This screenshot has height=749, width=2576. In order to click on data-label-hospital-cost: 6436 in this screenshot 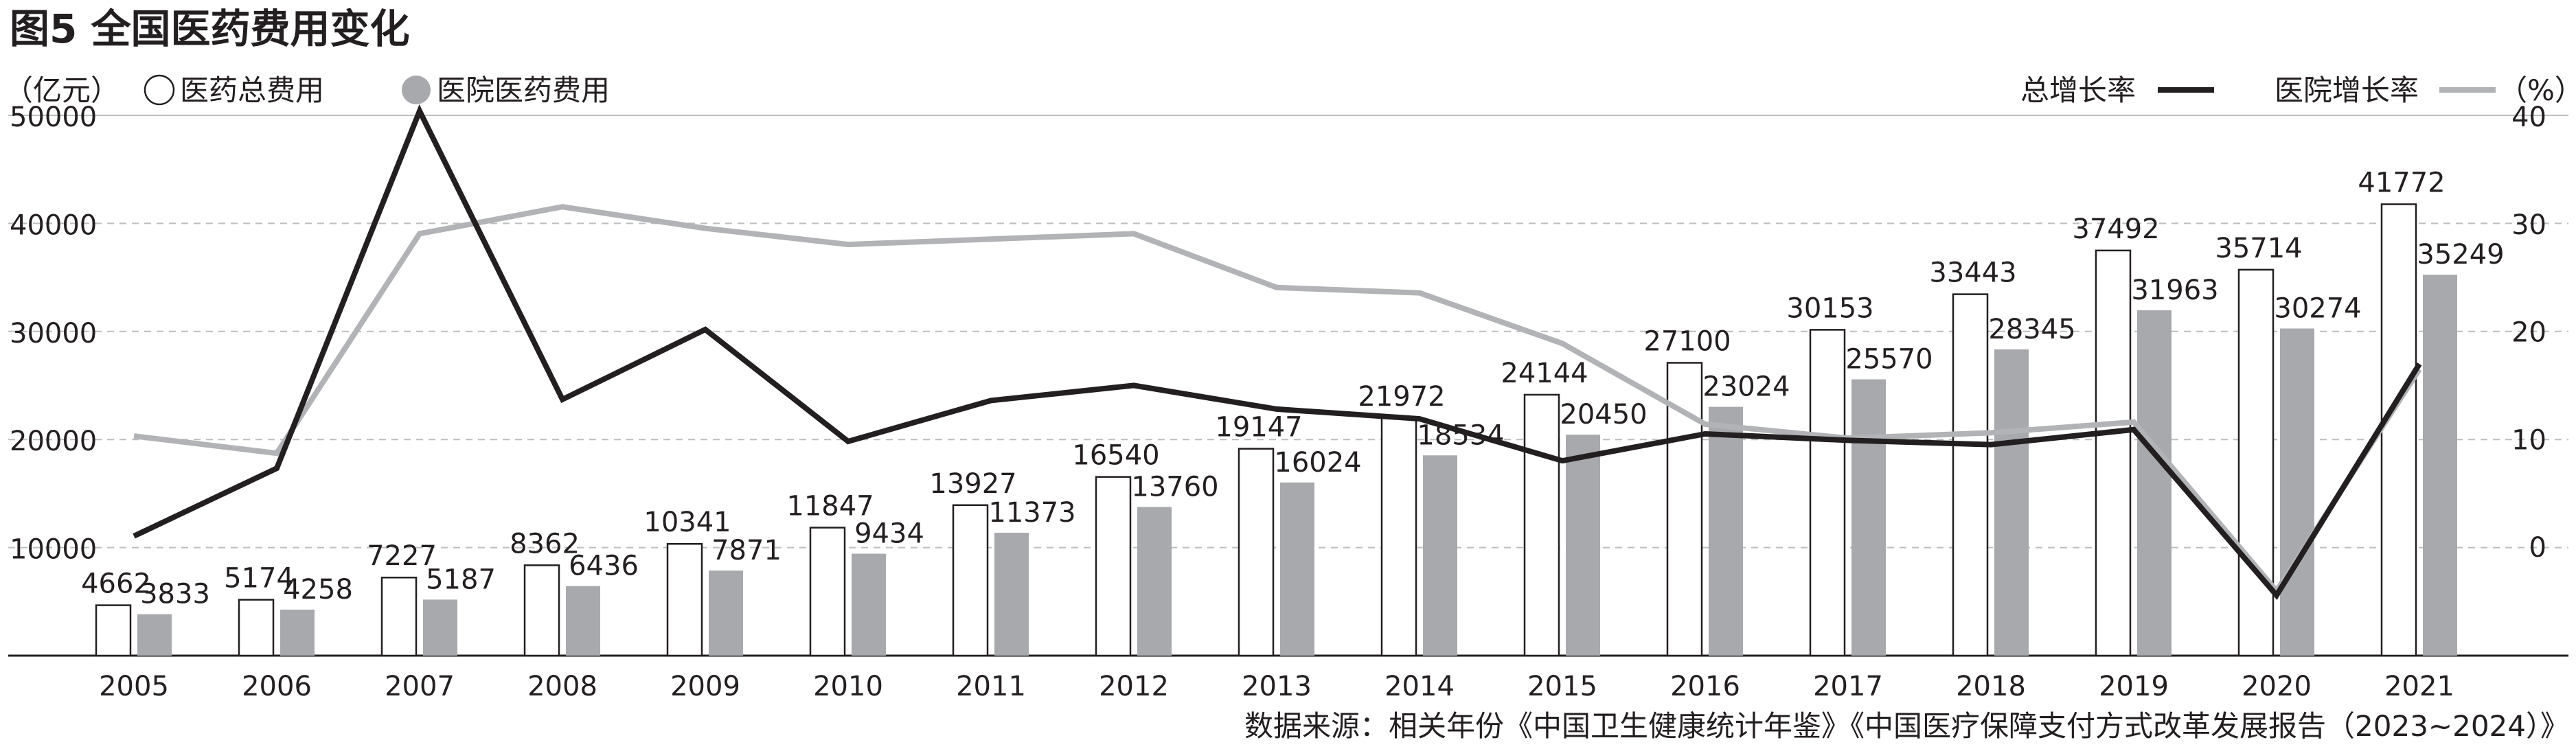, I will do `click(604, 566)`.